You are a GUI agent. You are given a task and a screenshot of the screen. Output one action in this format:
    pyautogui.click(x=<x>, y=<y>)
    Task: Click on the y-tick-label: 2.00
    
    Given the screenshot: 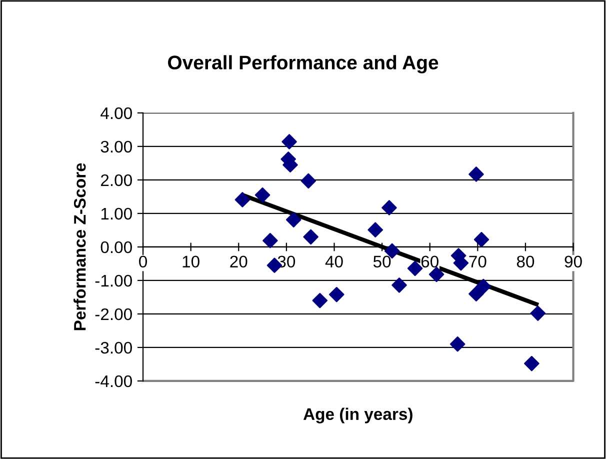 What is the action you would take?
    pyautogui.click(x=116, y=180)
    